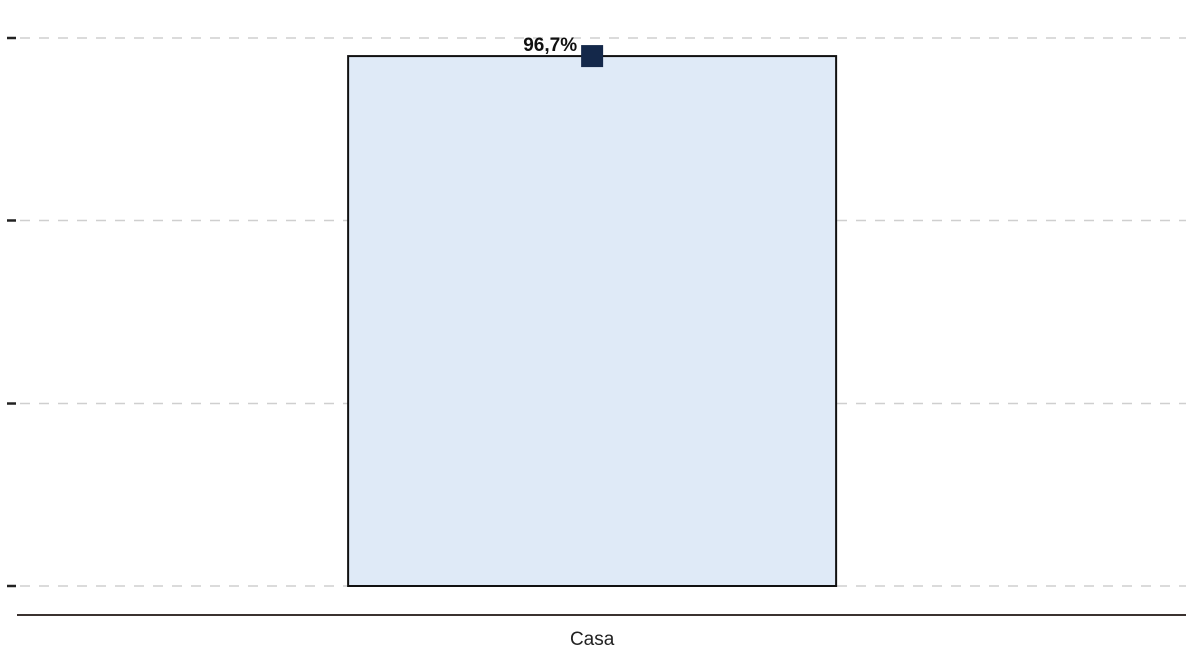 The image size is (1186, 650). Describe the element at coordinates (568, 342) in the screenshot. I see `labels-layer: 96,7% Casa` at that location.